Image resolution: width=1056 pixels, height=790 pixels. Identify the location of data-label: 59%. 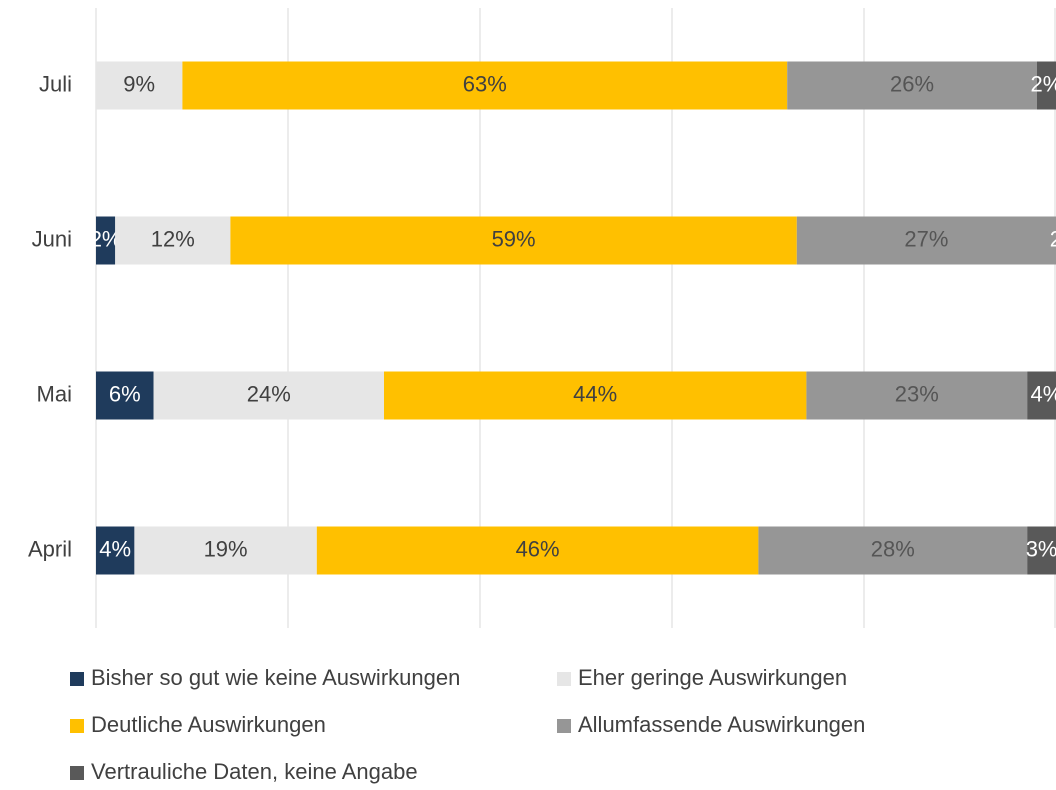
(514, 238).